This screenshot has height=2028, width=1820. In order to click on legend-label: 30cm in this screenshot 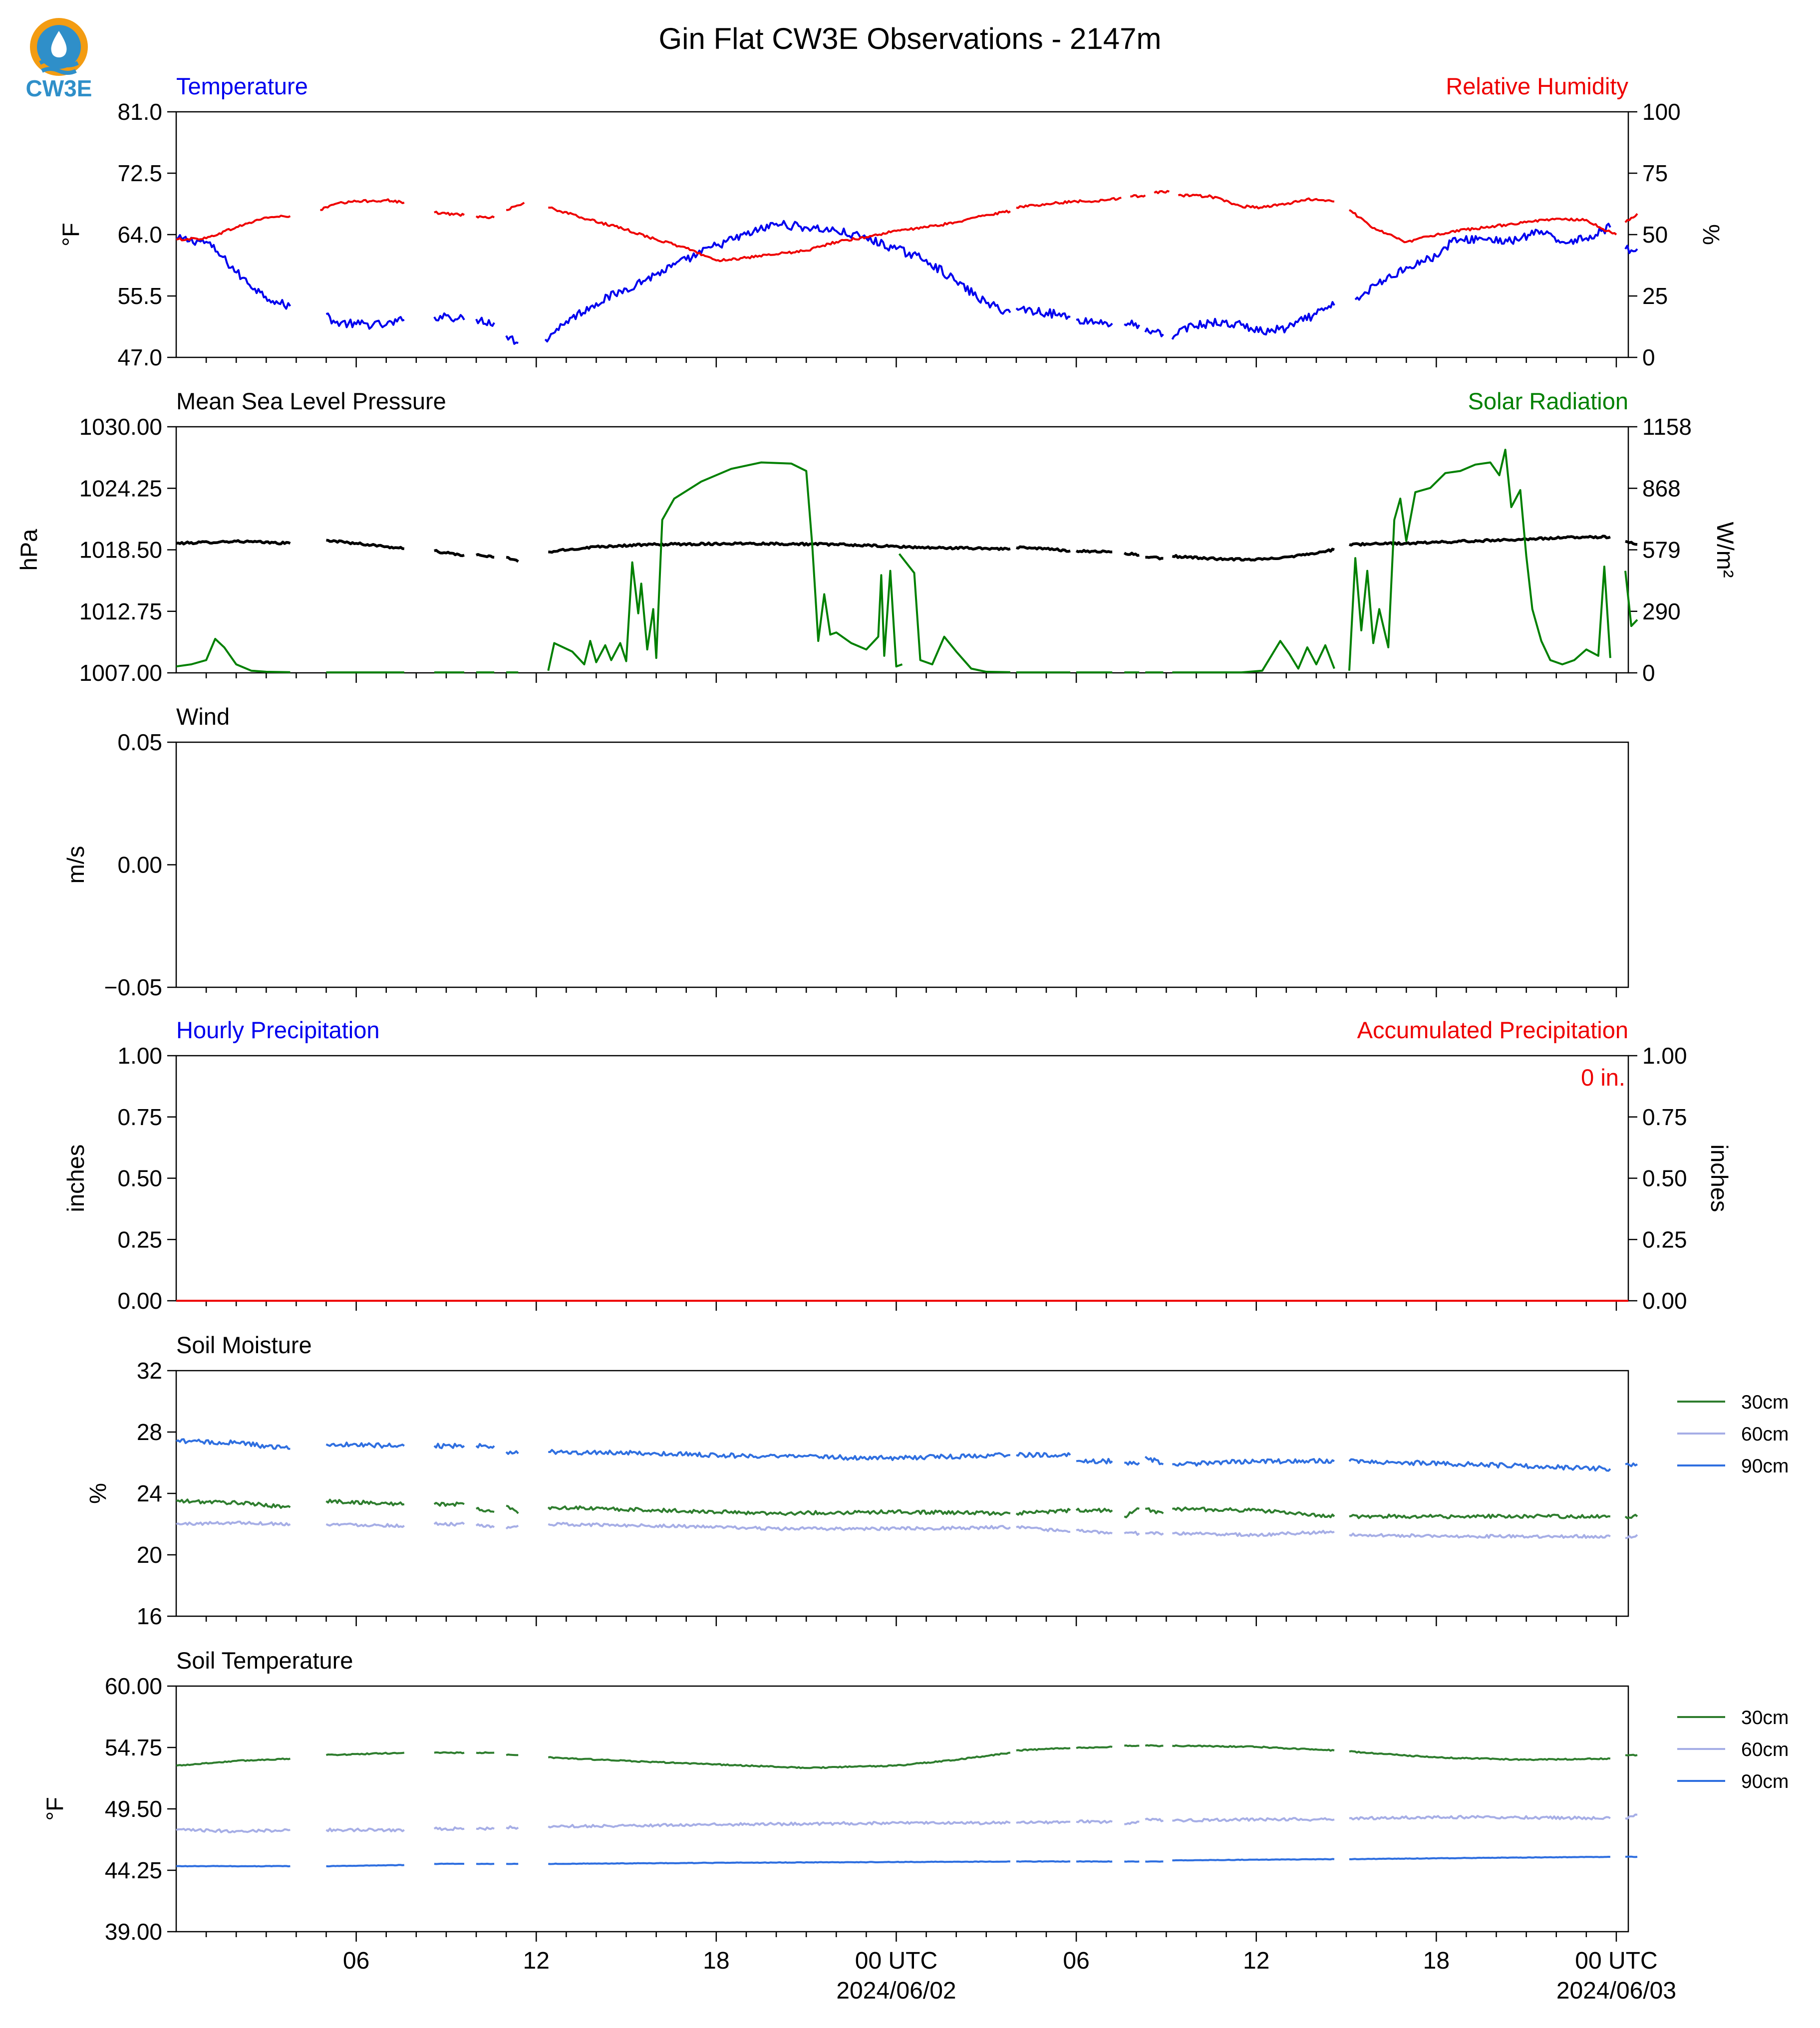, I will do `click(1765, 1402)`.